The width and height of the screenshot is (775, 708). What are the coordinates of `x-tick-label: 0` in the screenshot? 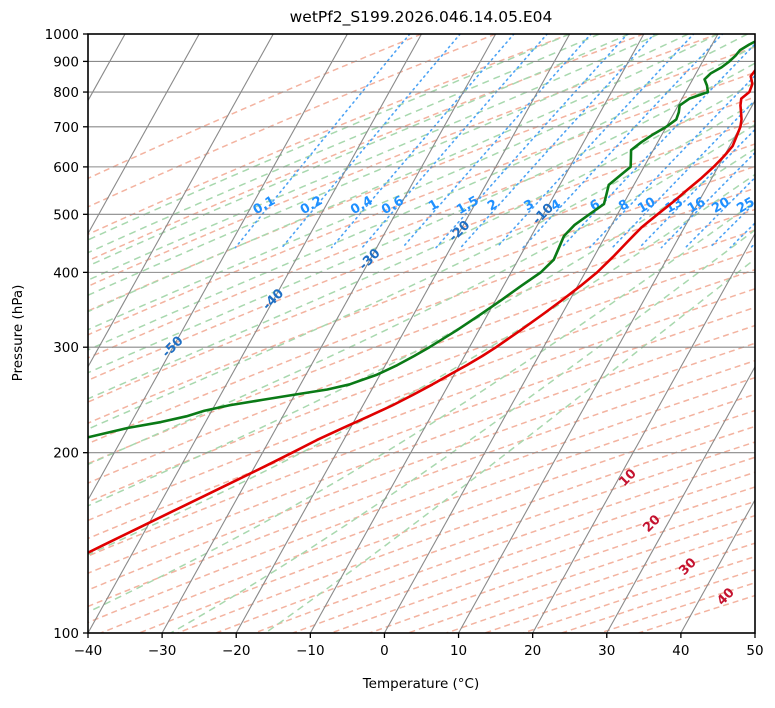 It's located at (384, 651).